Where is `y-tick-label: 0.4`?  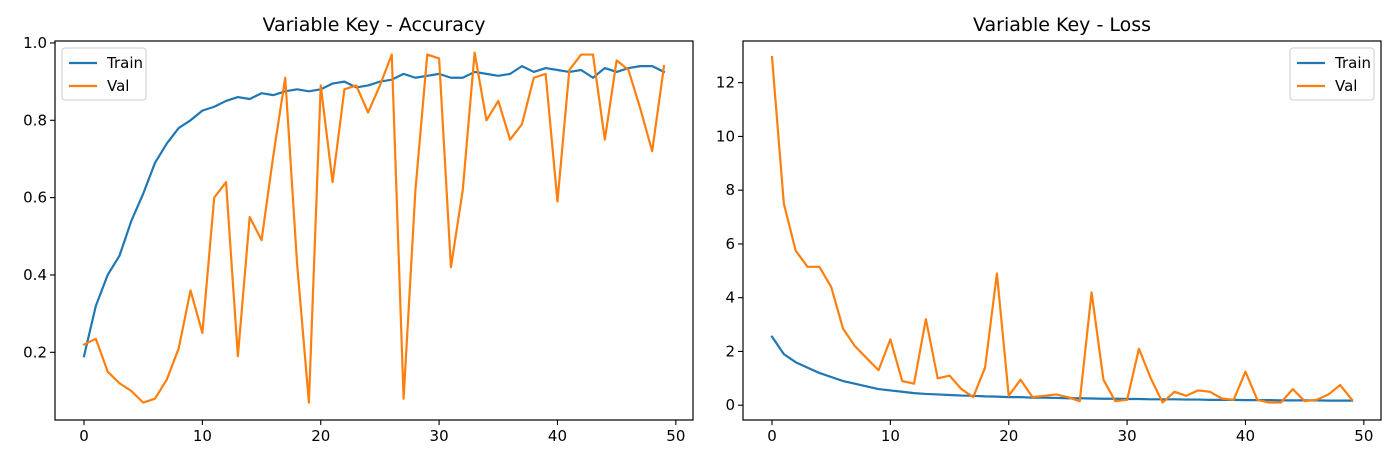
y-tick-label: 0.4 is located at coordinates (35, 275).